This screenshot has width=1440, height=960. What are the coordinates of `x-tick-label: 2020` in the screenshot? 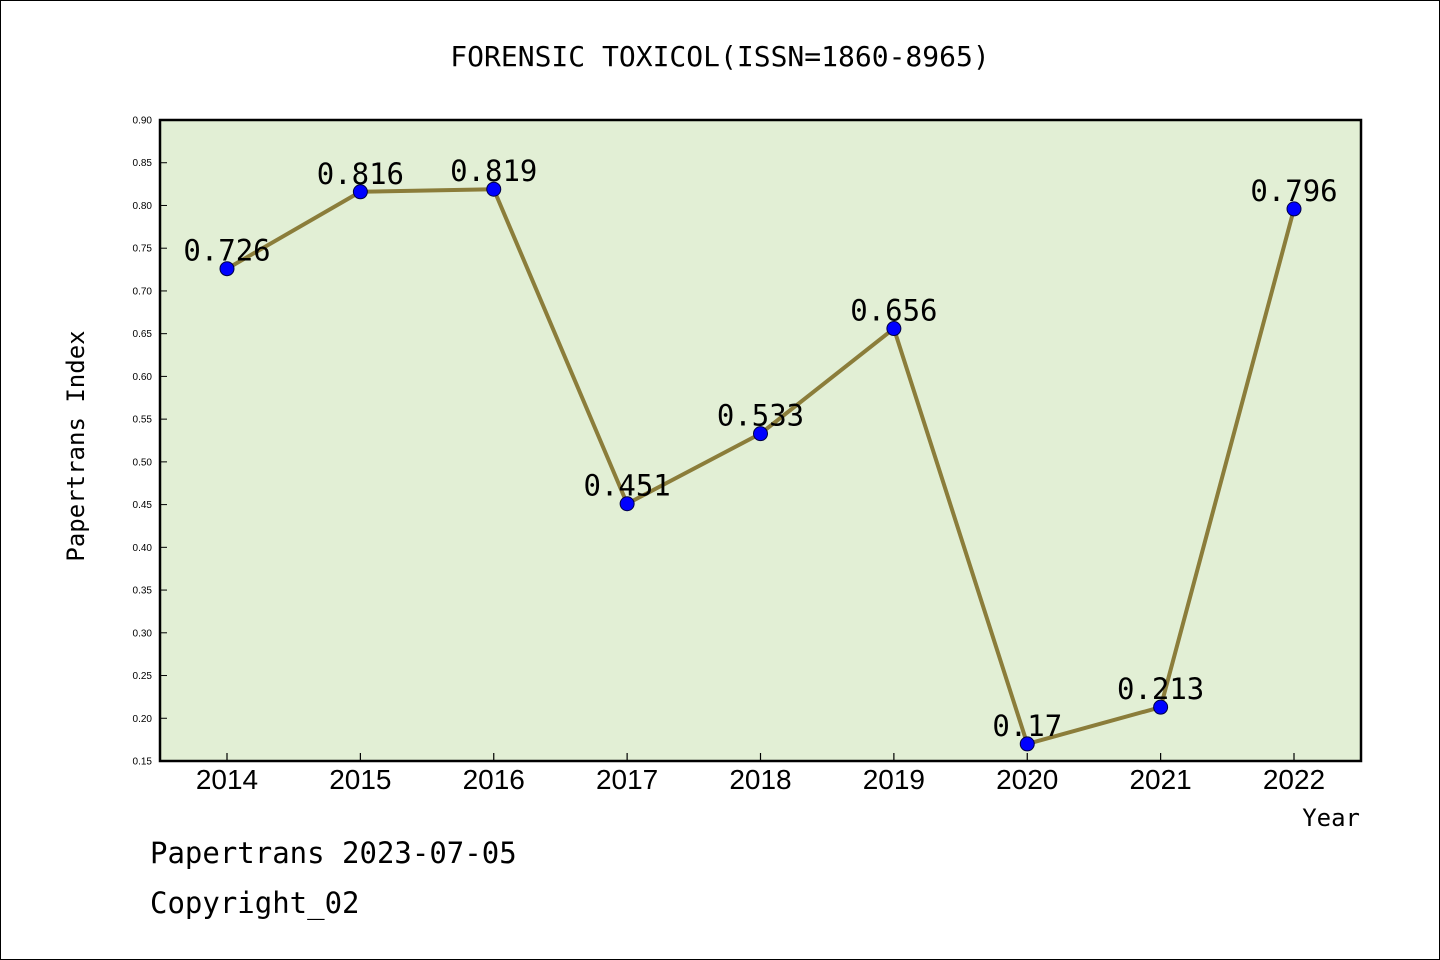 It's located at (1027, 779).